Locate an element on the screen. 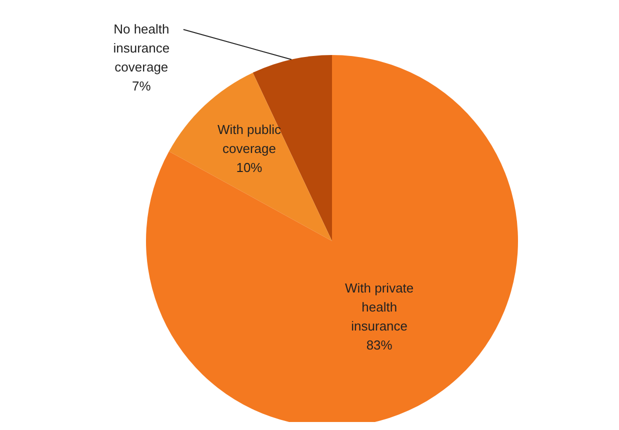 The width and height of the screenshot is (619, 430). data-label: 83% is located at coordinates (379, 345).